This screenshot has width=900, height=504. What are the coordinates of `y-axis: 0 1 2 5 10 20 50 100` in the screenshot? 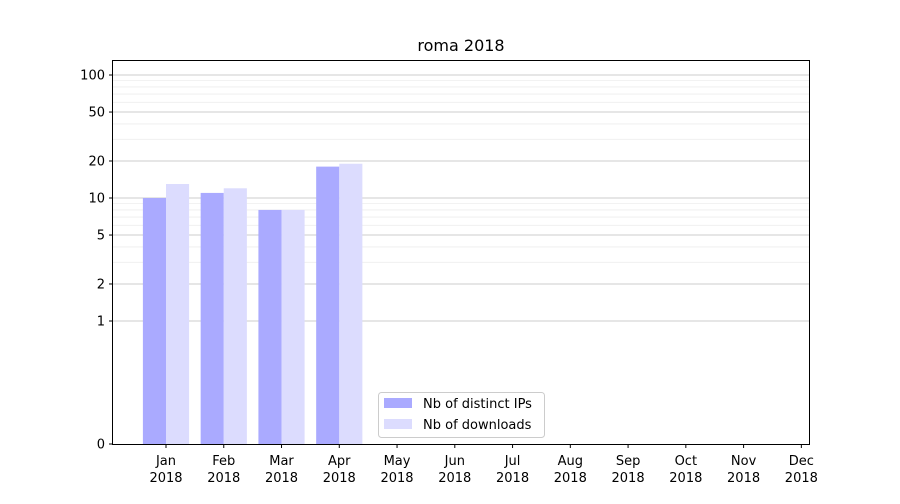 It's located at (96, 261).